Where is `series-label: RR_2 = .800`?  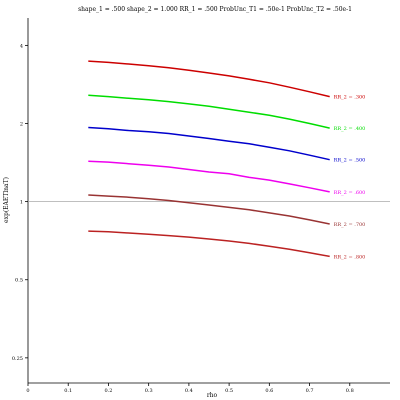 series-label: RR_2 = .800 is located at coordinates (350, 257).